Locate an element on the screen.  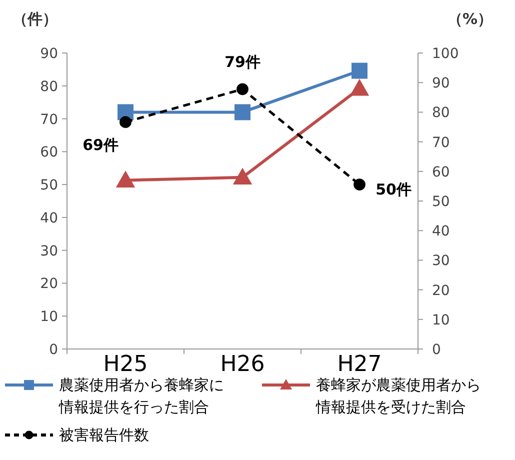
data-label: 50件 is located at coordinates (394, 189).